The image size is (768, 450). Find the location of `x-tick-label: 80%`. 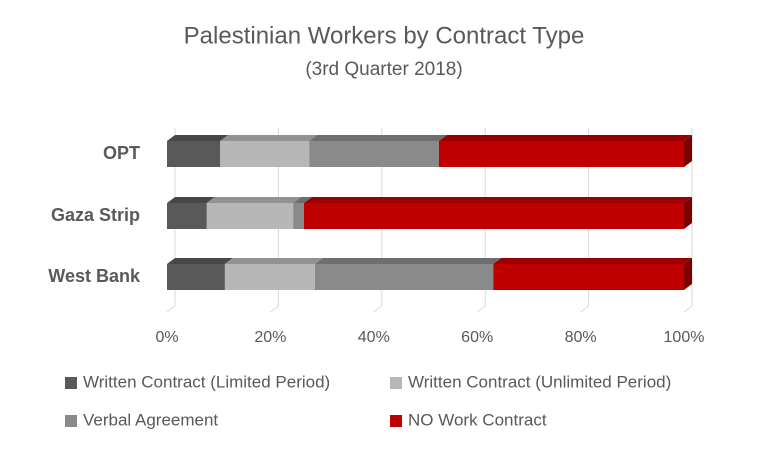

x-tick-label: 80% is located at coordinates (581, 337).